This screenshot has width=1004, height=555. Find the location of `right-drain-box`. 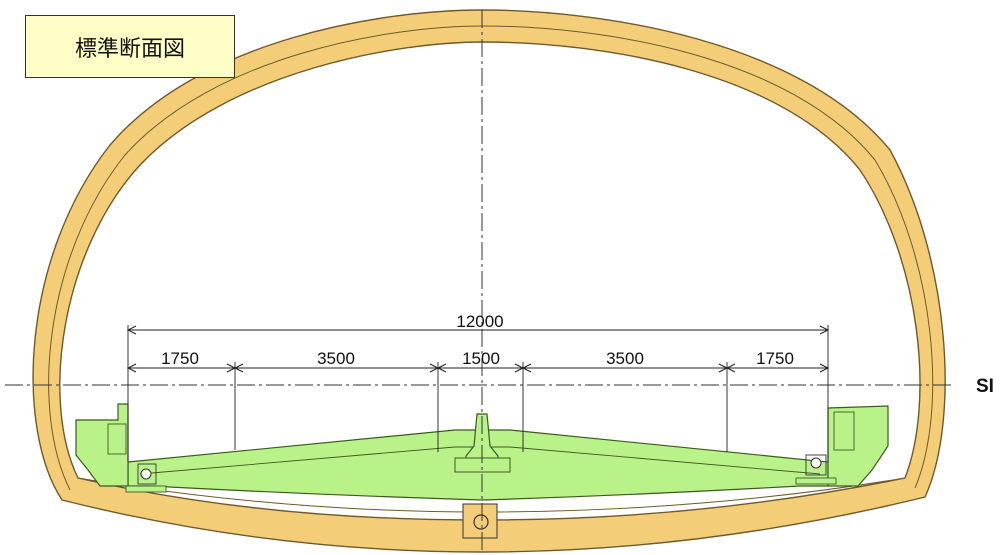

right-drain-box is located at coordinates (816, 465).